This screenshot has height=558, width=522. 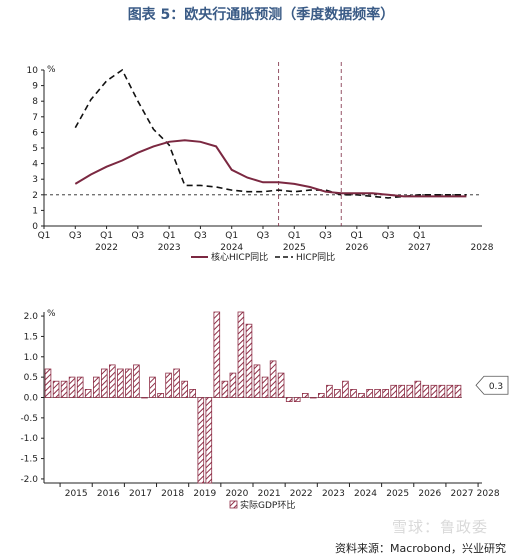 What do you see at coordinates (172, 494) in the screenshot?
I see `x-year-label: 2018` at bounding box center [172, 494].